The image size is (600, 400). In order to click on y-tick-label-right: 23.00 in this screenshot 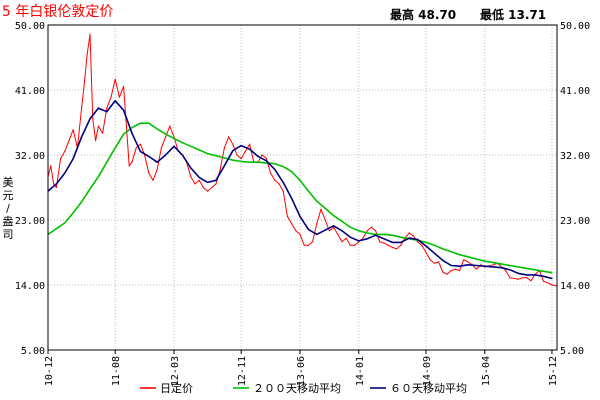, I will do `click(575, 221)`.